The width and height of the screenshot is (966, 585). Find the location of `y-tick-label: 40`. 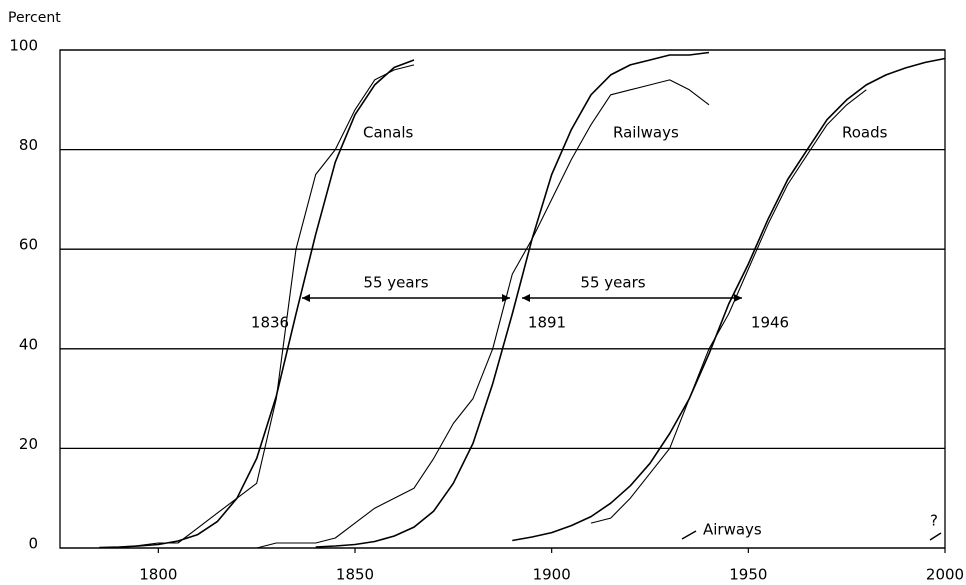

y-tick-label: 40 is located at coordinates (28, 344).